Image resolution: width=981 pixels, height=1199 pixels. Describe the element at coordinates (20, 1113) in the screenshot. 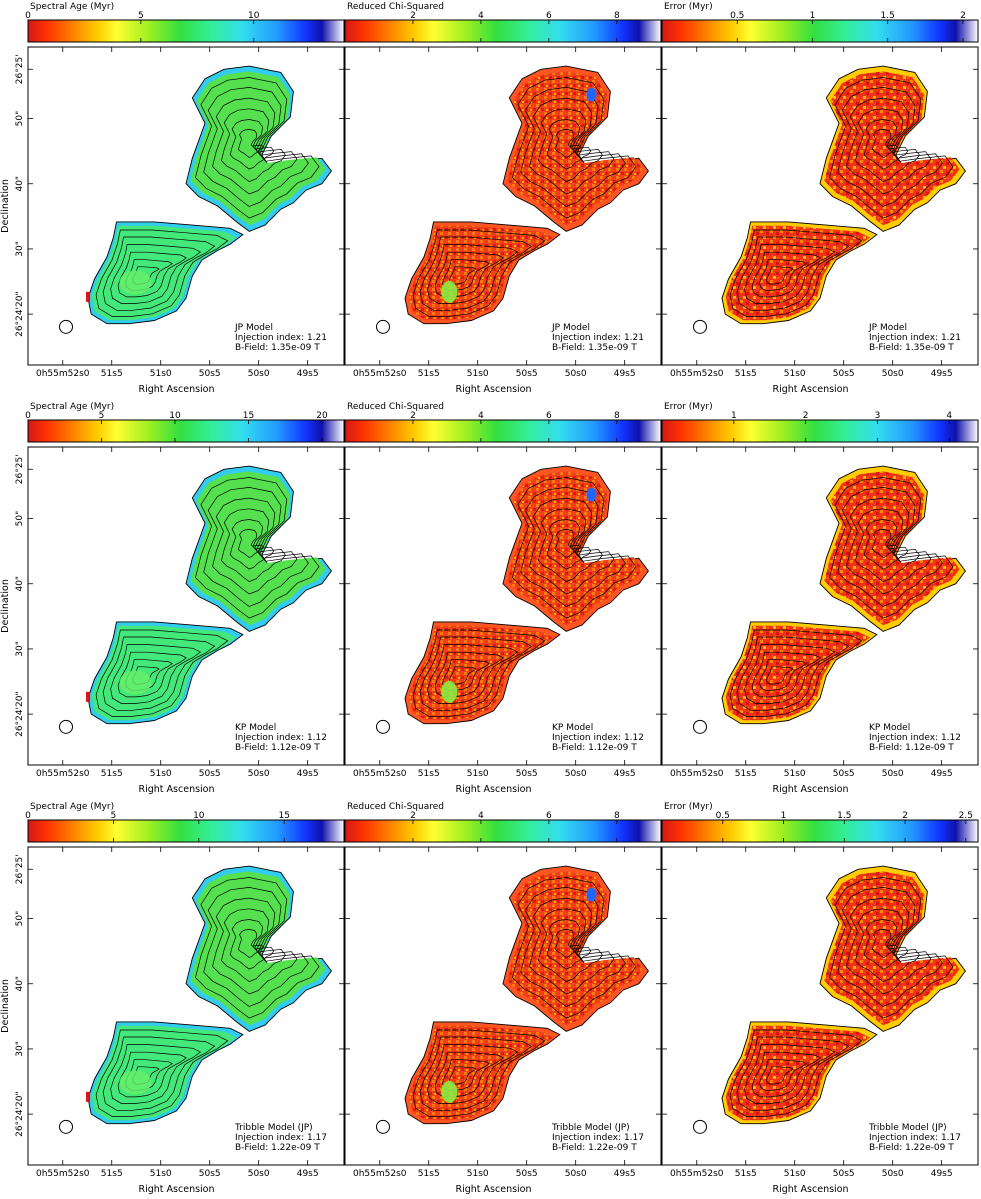

I see `dec-tick-label: 26°24'20"` at that location.